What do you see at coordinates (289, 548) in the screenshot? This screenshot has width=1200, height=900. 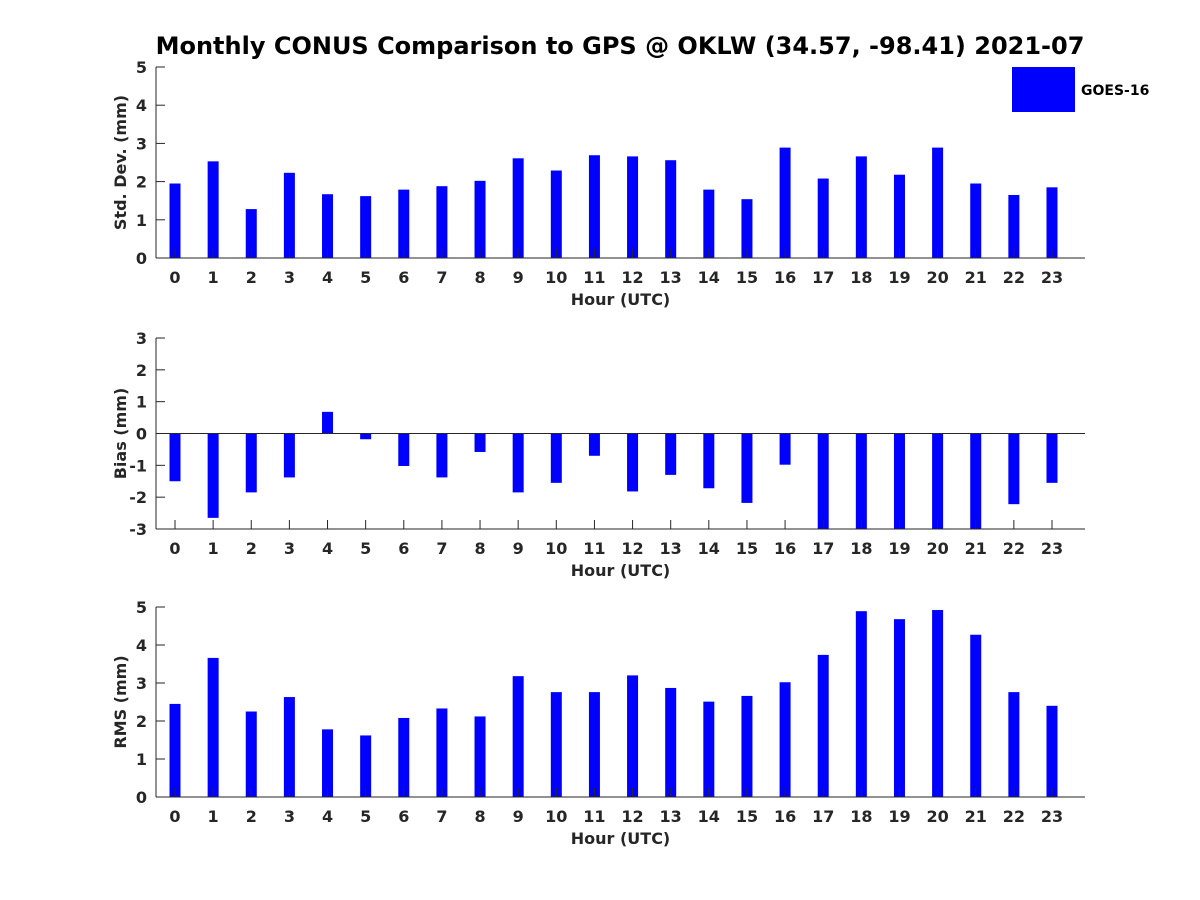 I see `bias-x-tick-label: 3` at bounding box center [289, 548].